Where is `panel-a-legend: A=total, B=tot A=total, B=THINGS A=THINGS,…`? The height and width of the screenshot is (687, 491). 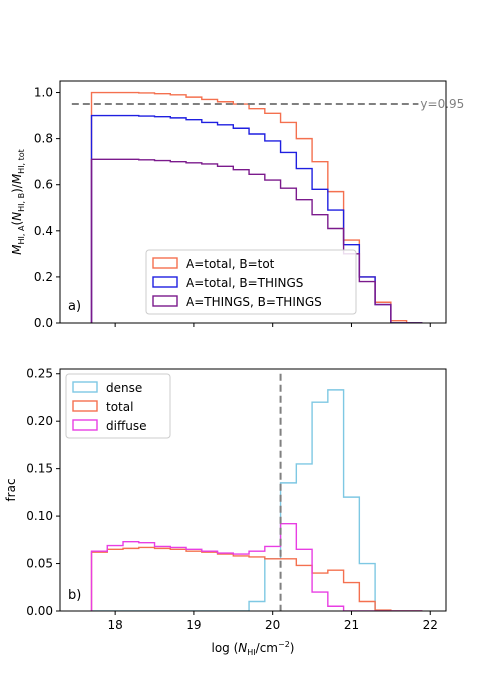 panel-a-legend: A=total, B=tot A=total, B=THINGS A=THINGS,… is located at coordinates (251, 282).